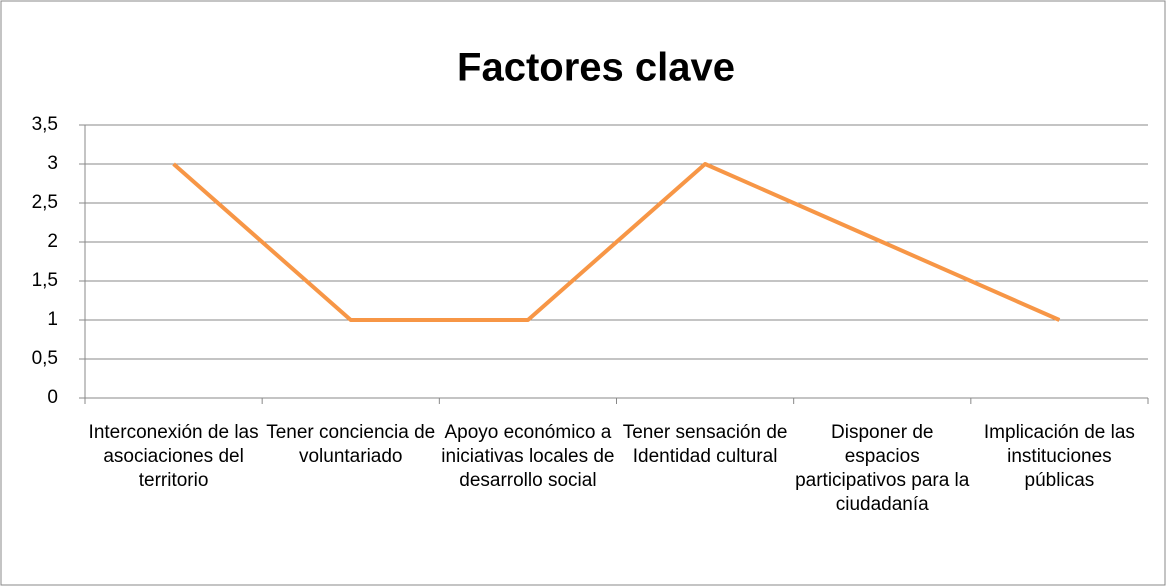  I want to click on y-tick-label: 3,5, so click(45, 124).